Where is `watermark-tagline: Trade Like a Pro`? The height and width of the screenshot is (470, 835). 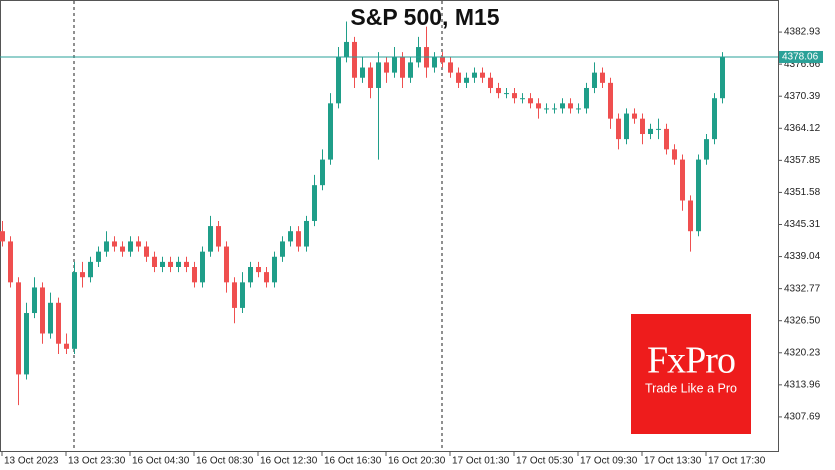 watermark-tagline: Trade Like a Pro is located at coordinates (691, 388).